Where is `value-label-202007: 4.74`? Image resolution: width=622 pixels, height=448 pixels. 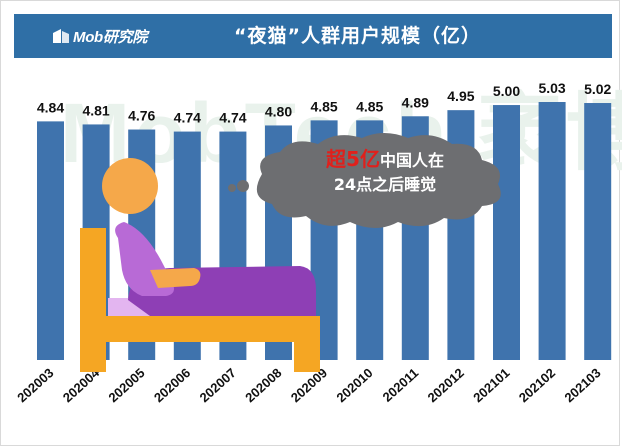
value-label-202007: 4.74 is located at coordinates (232, 118).